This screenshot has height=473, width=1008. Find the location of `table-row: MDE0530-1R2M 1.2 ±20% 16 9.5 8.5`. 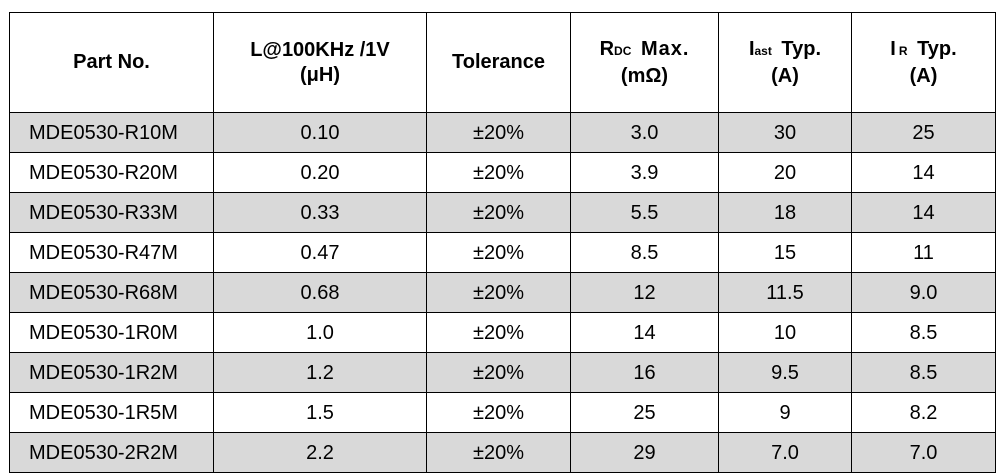

table-row: MDE0530-1R2M 1.2 ±20% 16 9.5 8.5 is located at coordinates (502, 372).